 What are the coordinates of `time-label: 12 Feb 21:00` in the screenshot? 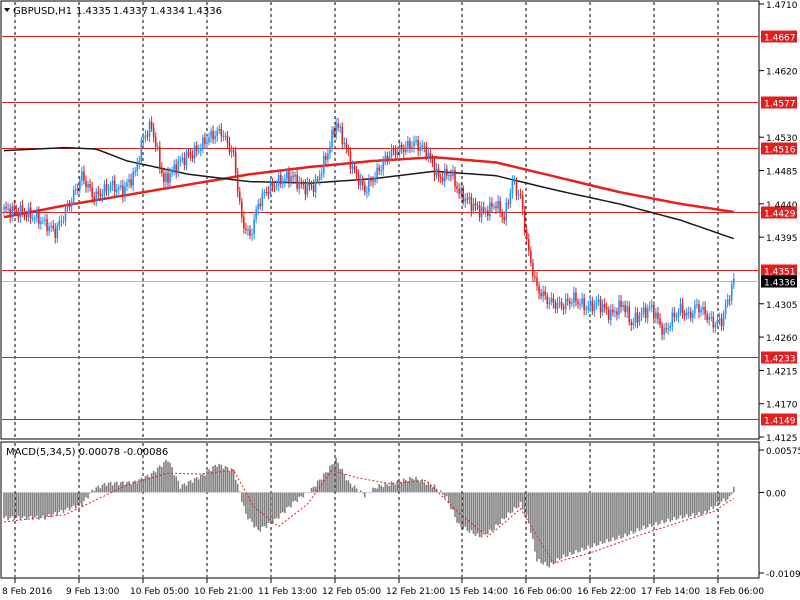 It's located at (415, 592).